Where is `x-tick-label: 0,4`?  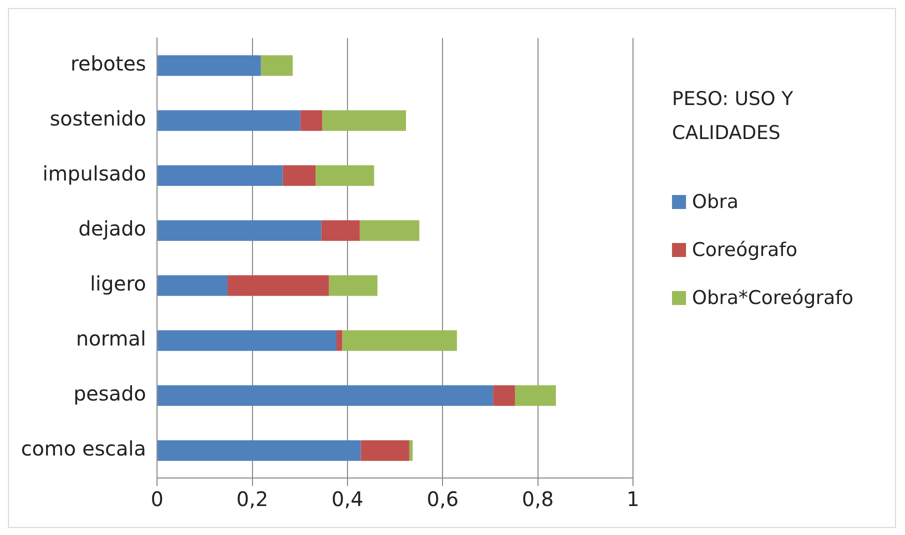
x-tick-label: 0,4 is located at coordinates (348, 499).